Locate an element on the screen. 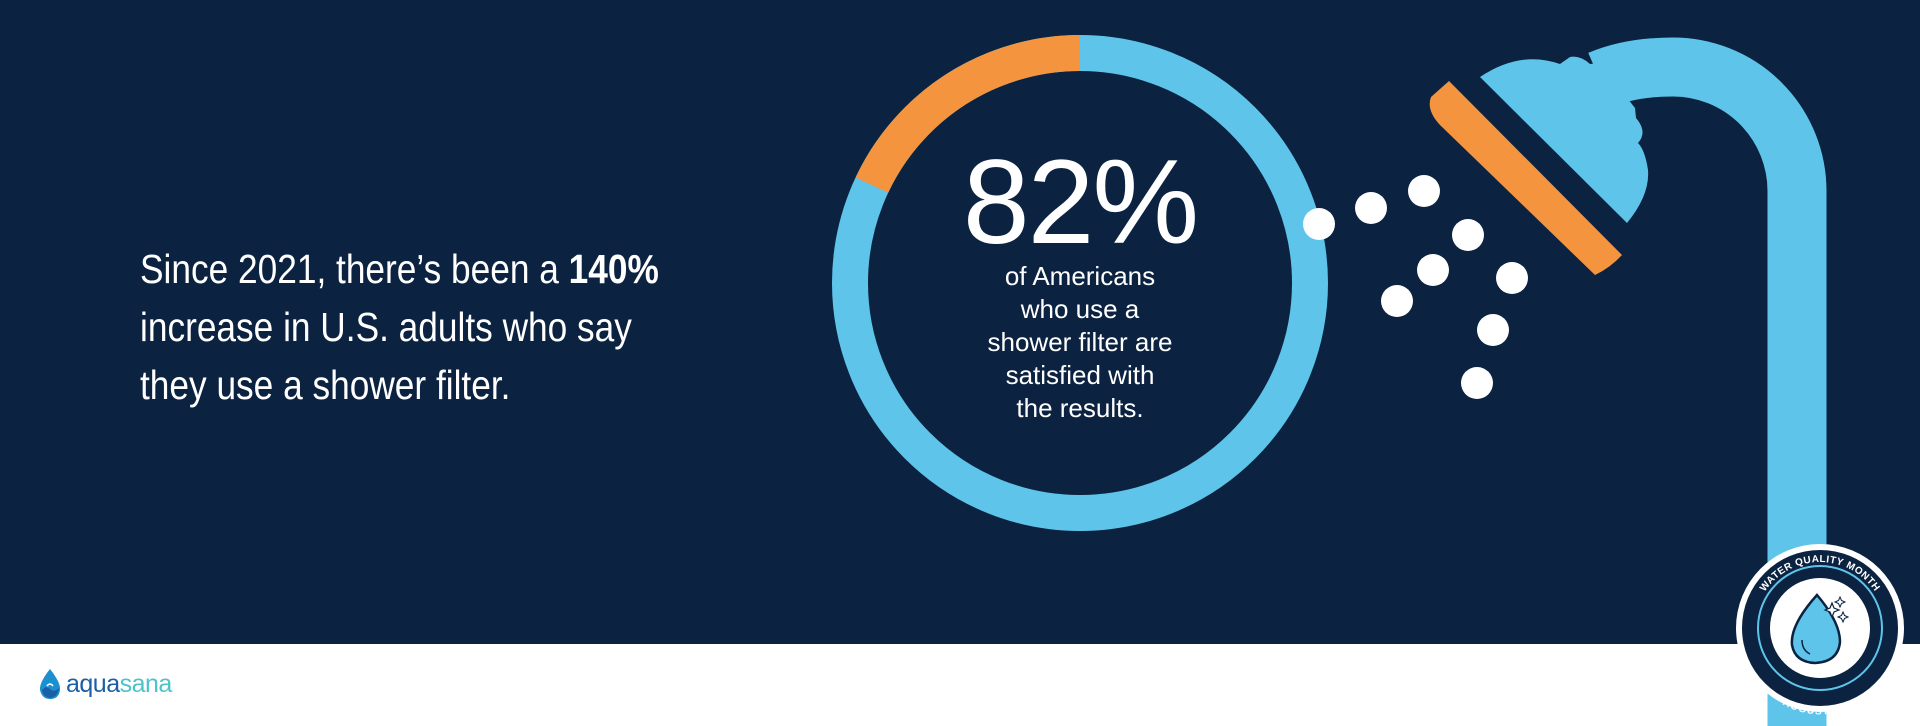 Image resolution: width=1920 pixels, height=726 pixels. logo-wordmark: aquasana is located at coordinates (119, 684).